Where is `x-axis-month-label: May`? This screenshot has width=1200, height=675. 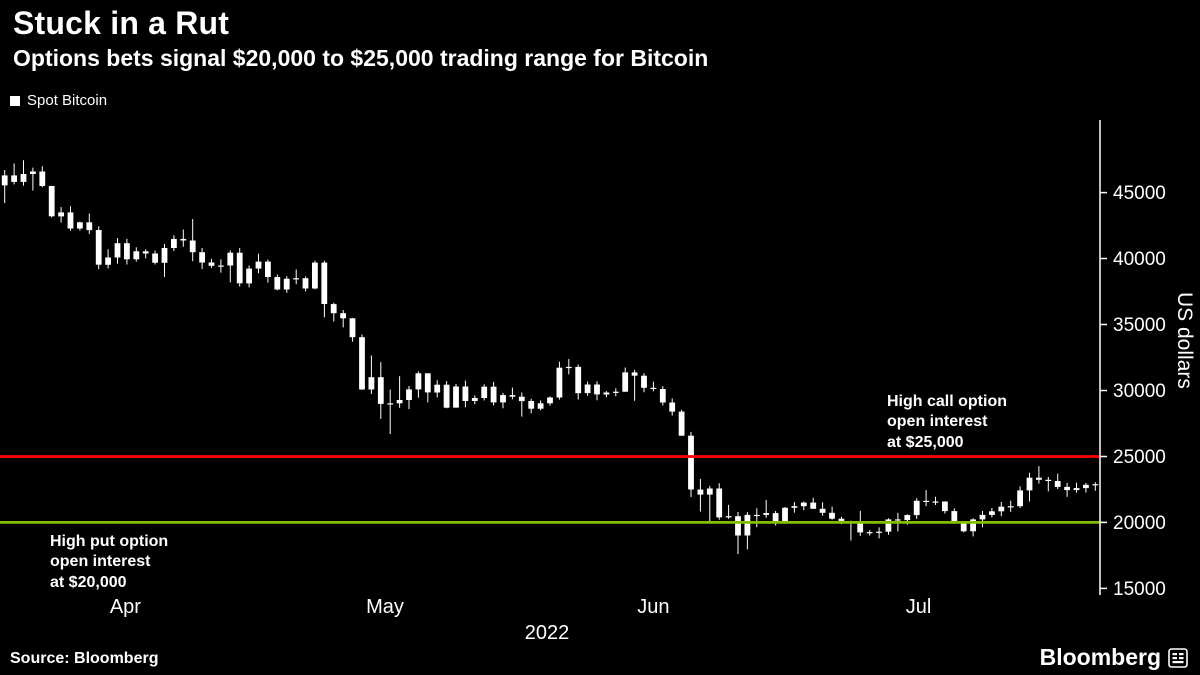
x-axis-month-label: May is located at coordinates (385, 607).